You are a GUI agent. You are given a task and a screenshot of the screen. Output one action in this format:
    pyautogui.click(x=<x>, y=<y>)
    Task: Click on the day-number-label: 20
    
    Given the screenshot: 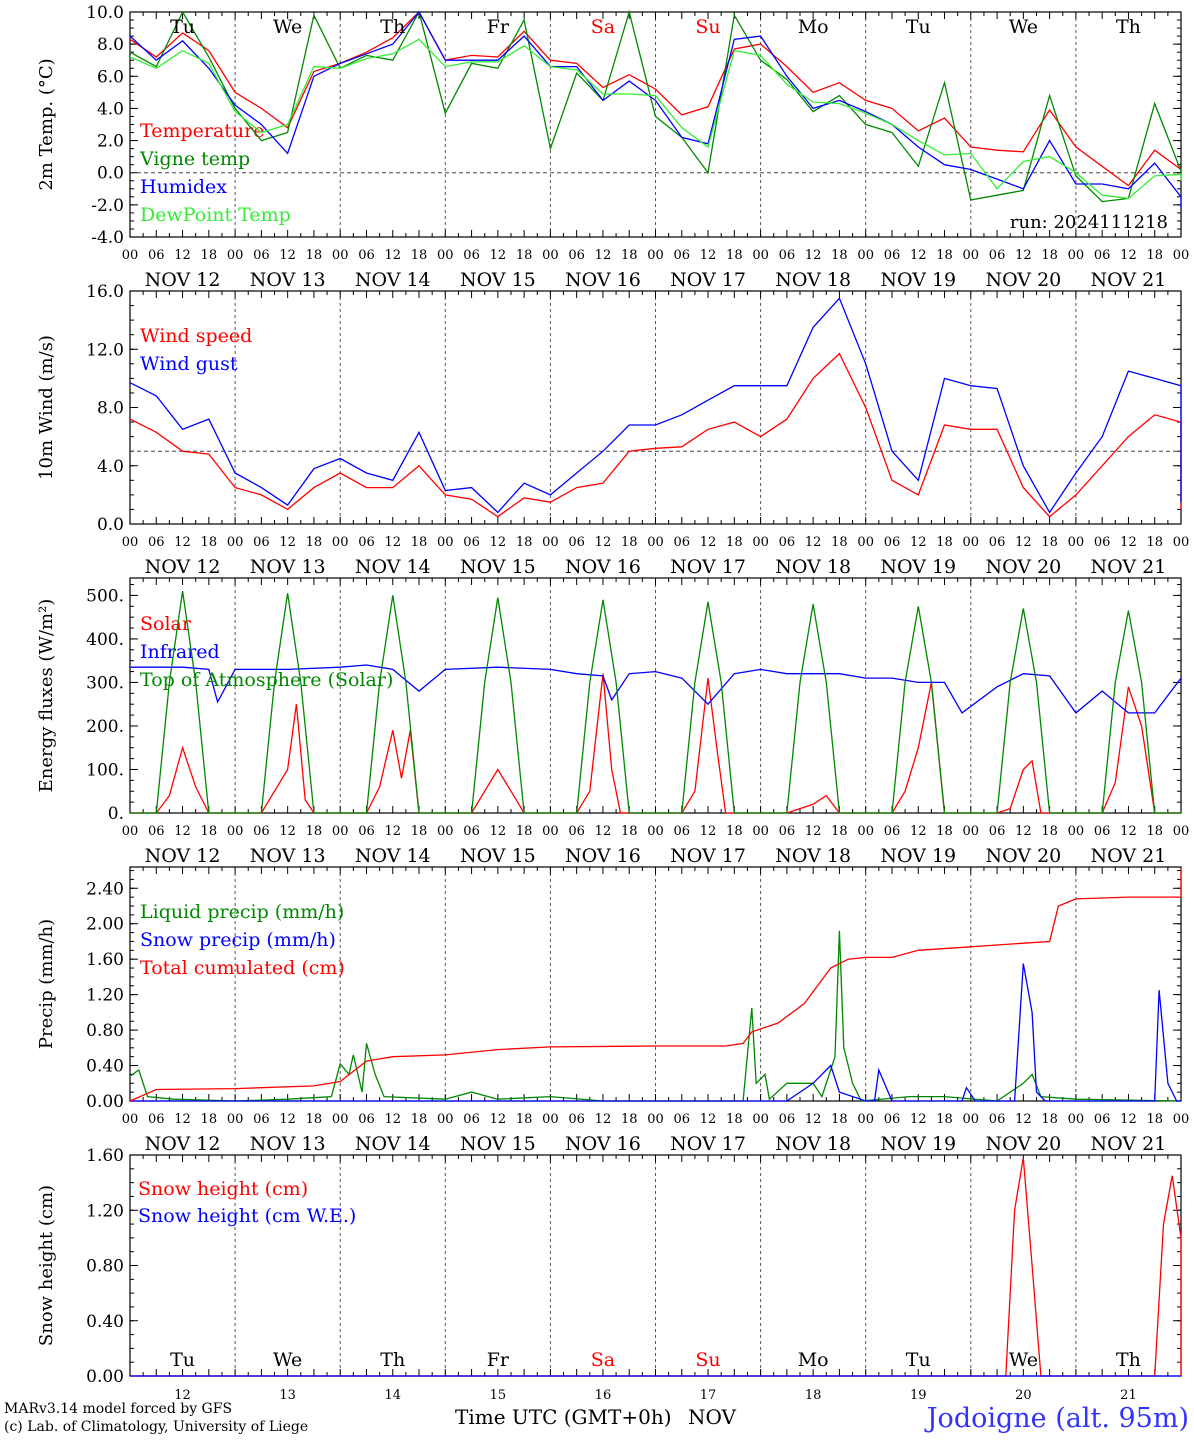 What is the action you would take?
    pyautogui.click(x=1023, y=1395)
    